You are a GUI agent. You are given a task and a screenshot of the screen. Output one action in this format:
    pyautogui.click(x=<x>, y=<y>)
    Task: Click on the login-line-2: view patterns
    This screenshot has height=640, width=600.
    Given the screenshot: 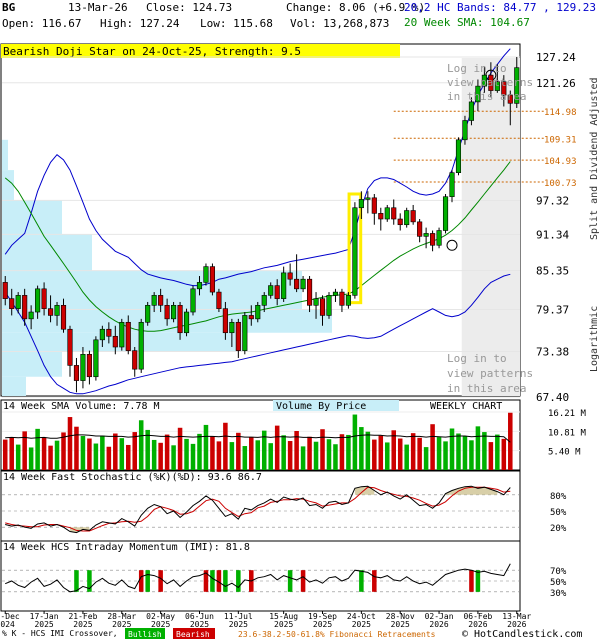 What is the action you would take?
    pyautogui.click(x=490, y=82)
    